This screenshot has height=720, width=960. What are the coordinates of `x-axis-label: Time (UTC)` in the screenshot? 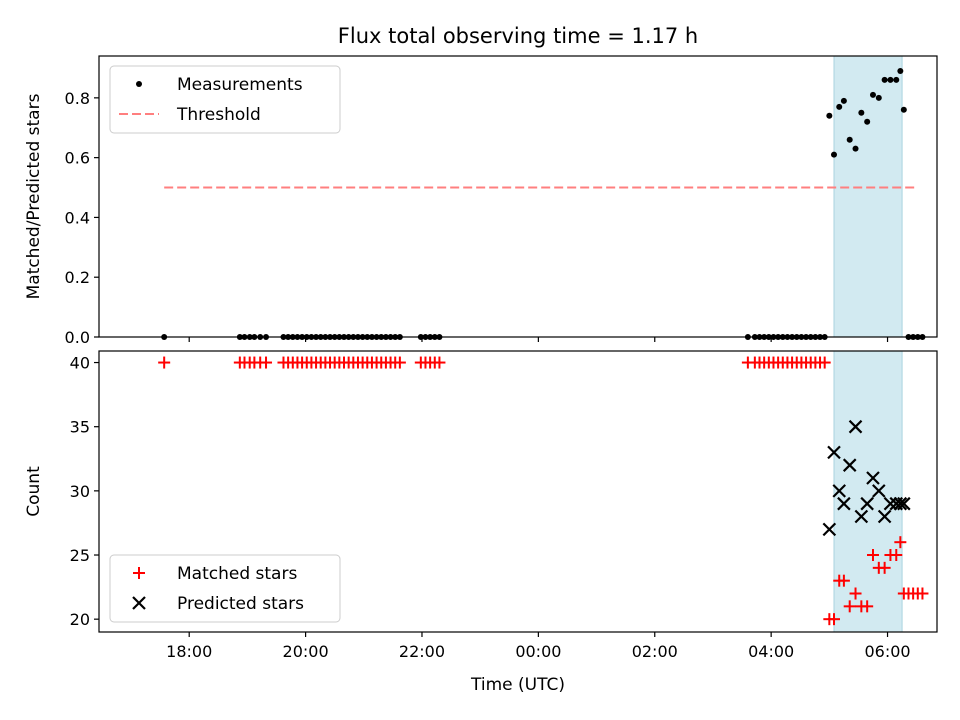 It's located at (517, 685).